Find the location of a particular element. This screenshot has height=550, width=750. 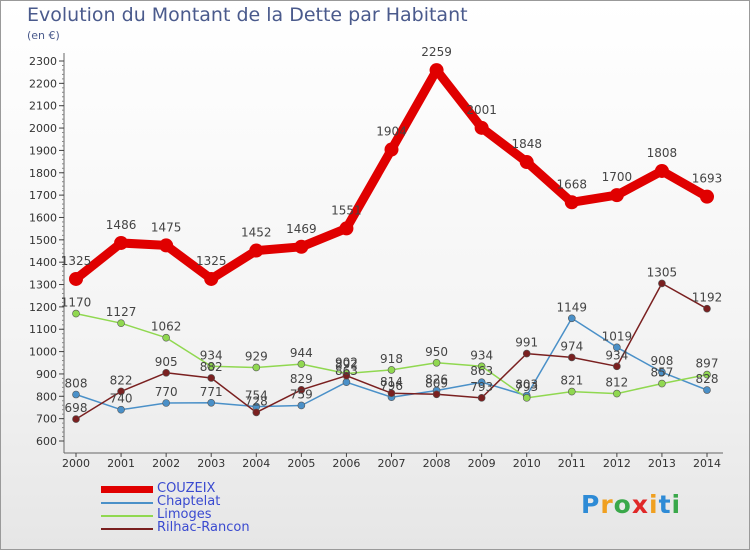

data-label: 934 is located at coordinates (616, 355).